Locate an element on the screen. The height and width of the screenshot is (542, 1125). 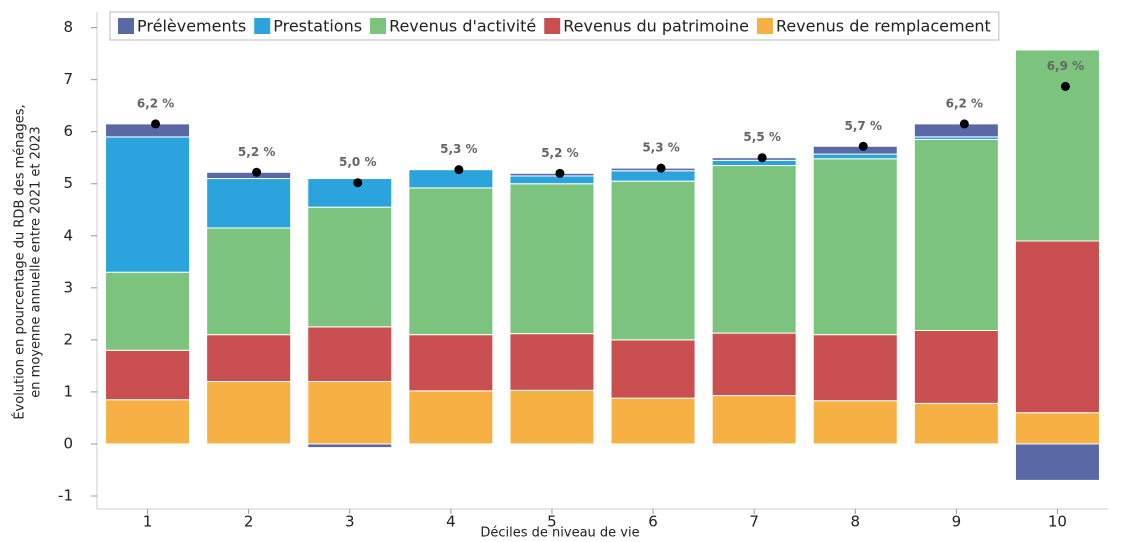
y-axis-label: en moyenne annuelle entre 2021 et 2023 is located at coordinates (36, 261).